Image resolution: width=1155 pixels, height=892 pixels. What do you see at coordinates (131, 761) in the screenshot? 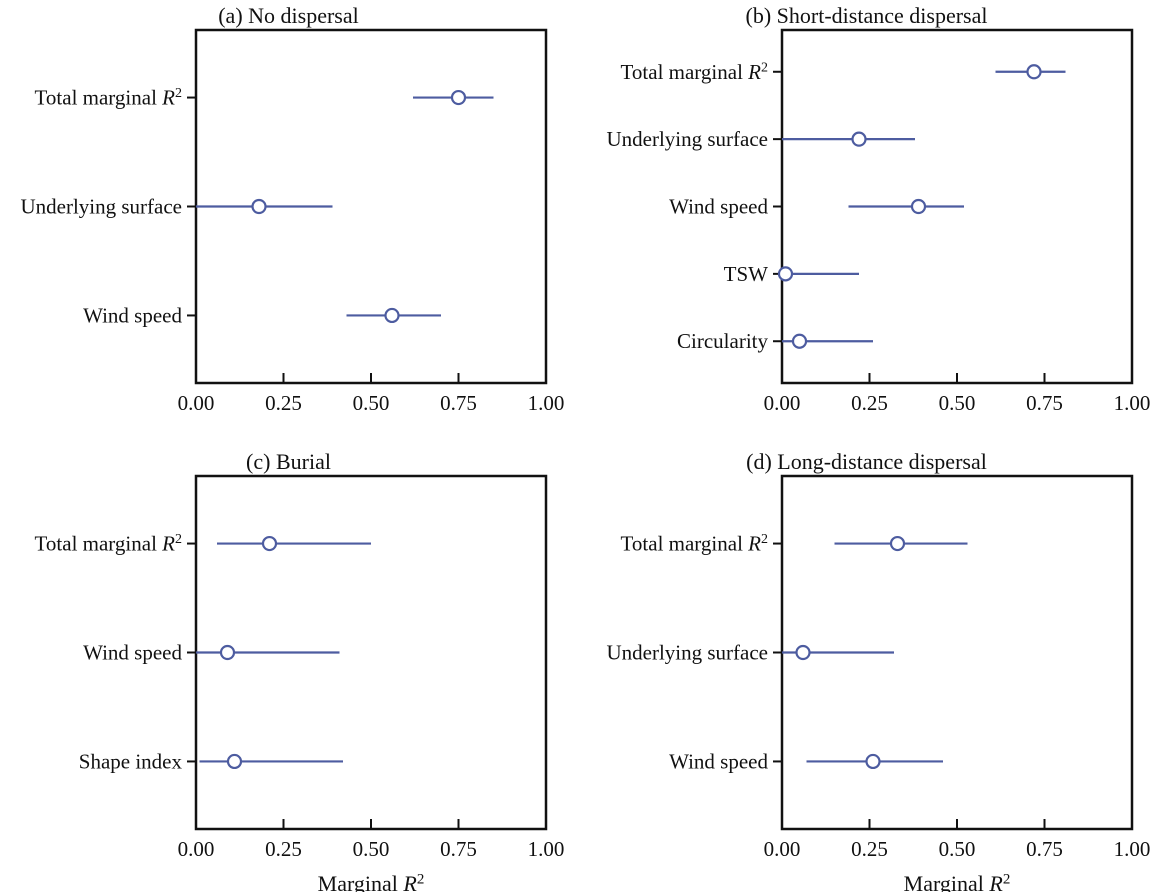
I see `category-label: Shape index` at bounding box center [131, 761].